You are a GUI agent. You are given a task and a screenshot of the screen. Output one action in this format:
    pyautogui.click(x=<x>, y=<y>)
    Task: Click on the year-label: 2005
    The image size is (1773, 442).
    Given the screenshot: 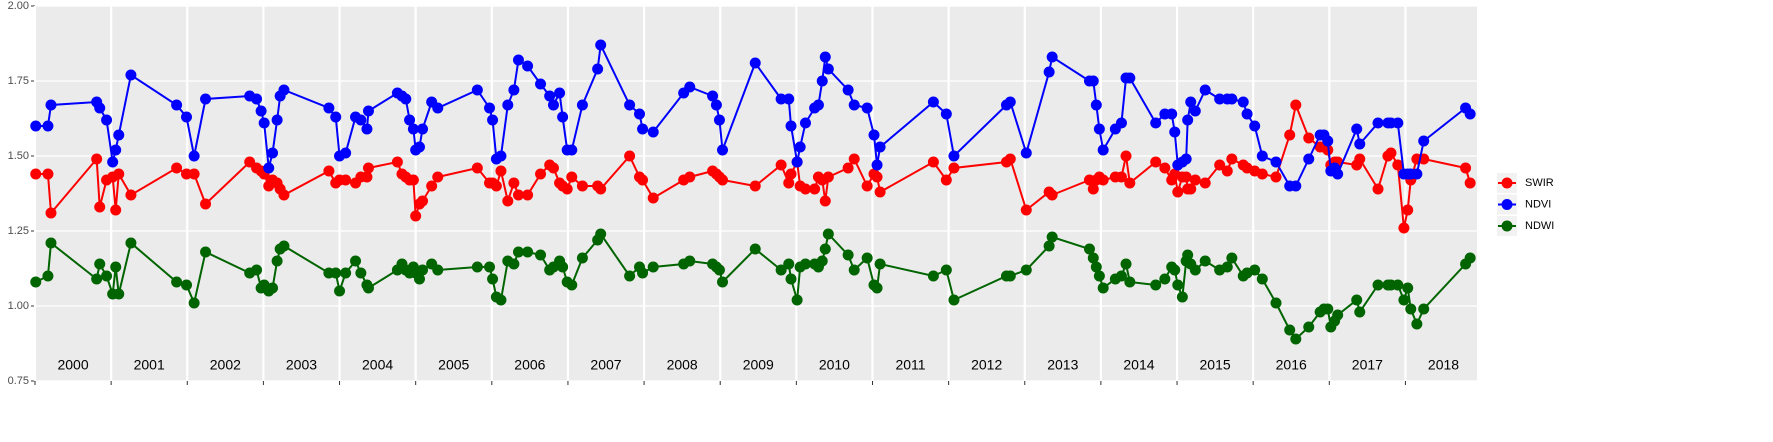 What is the action you would take?
    pyautogui.click(x=453, y=365)
    